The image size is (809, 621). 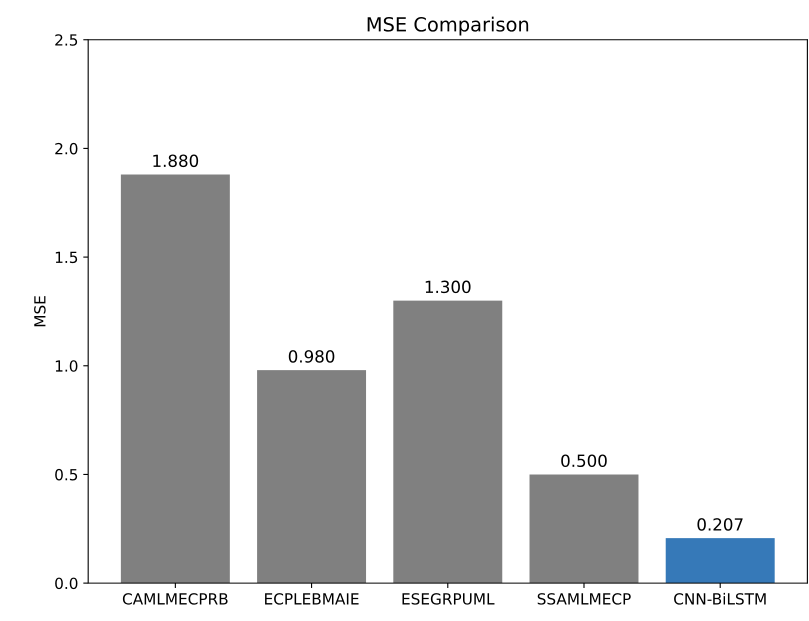 What do you see at coordinates (448, 26) in the screenshot?
I see `chart-title: MSE Comparison` at bounding box center [448, 26].